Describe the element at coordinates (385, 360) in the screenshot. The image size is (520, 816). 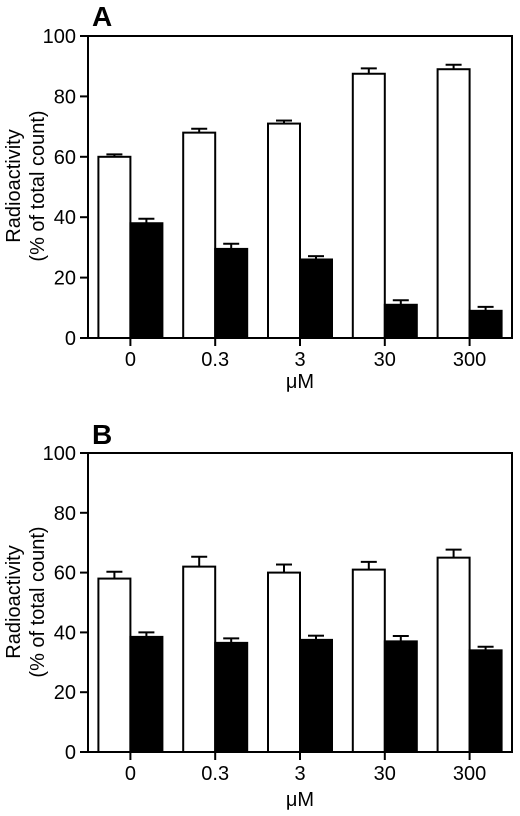
I see `panel-a-x-tick-label: 30` at that location.